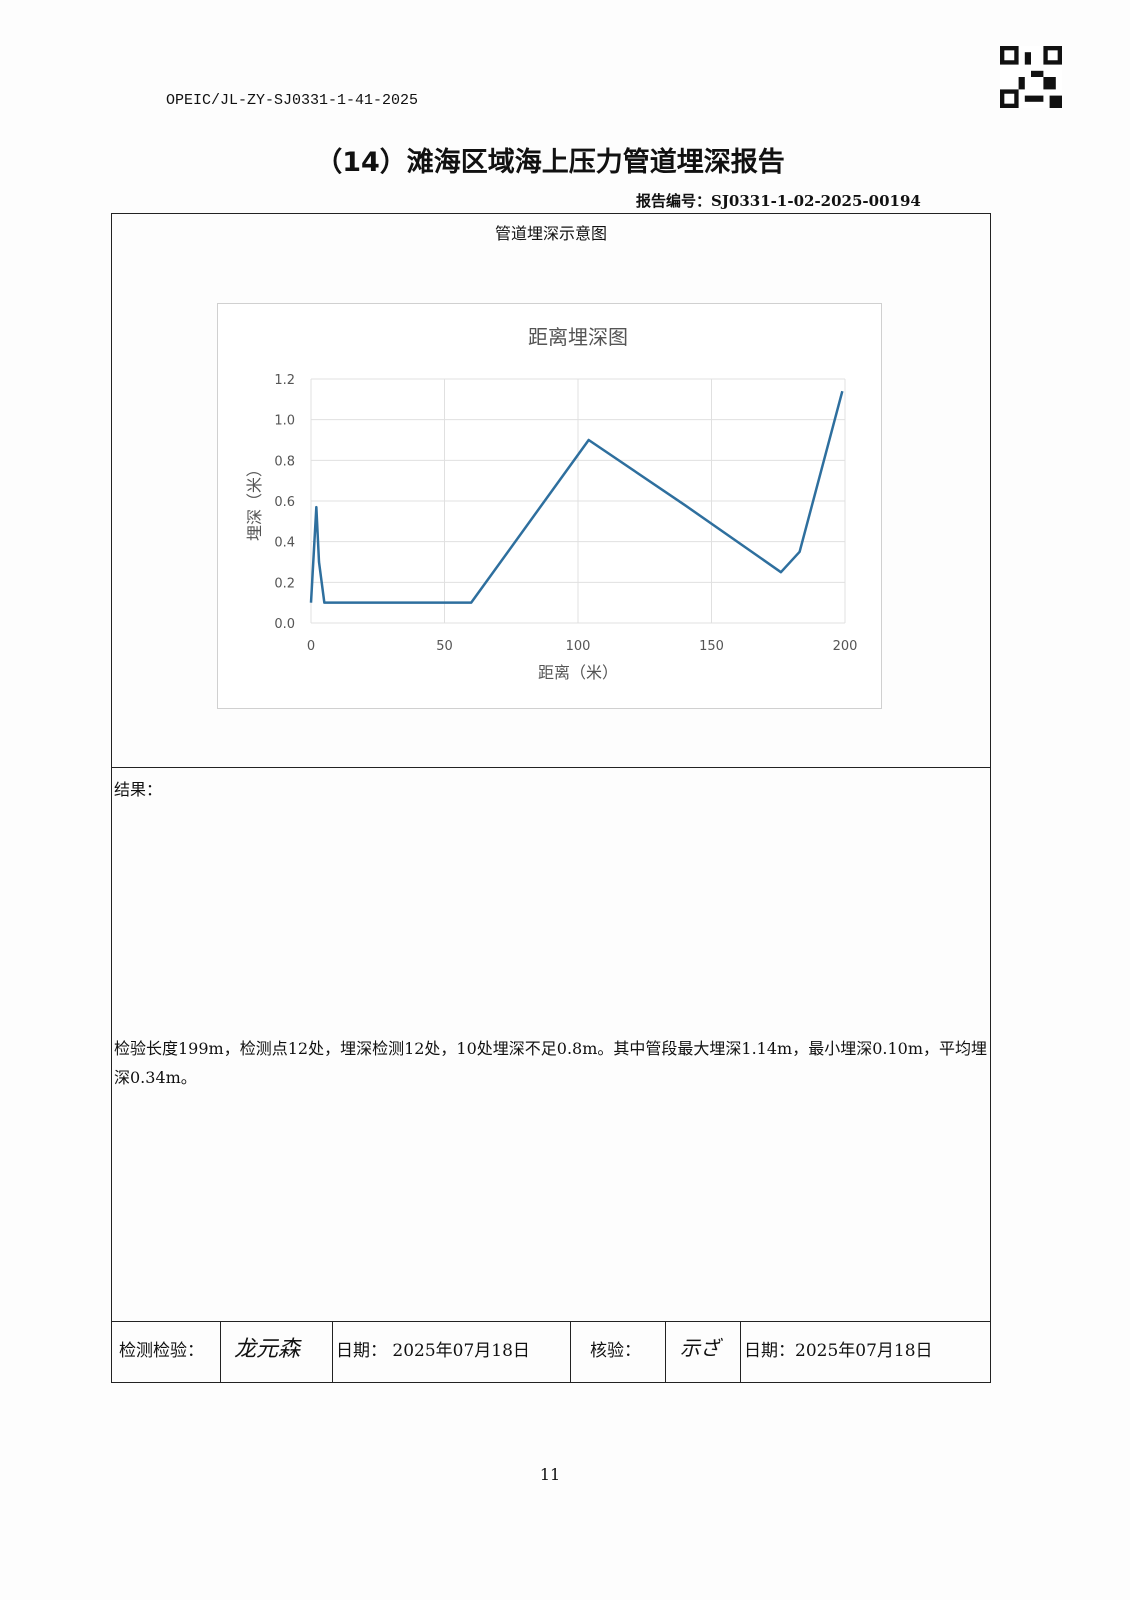 This screenshot has width=1130, height=1600. Describe the element at coordinates (711, 646) in the screenshot. I see `x-tick-label: 150` at that location.